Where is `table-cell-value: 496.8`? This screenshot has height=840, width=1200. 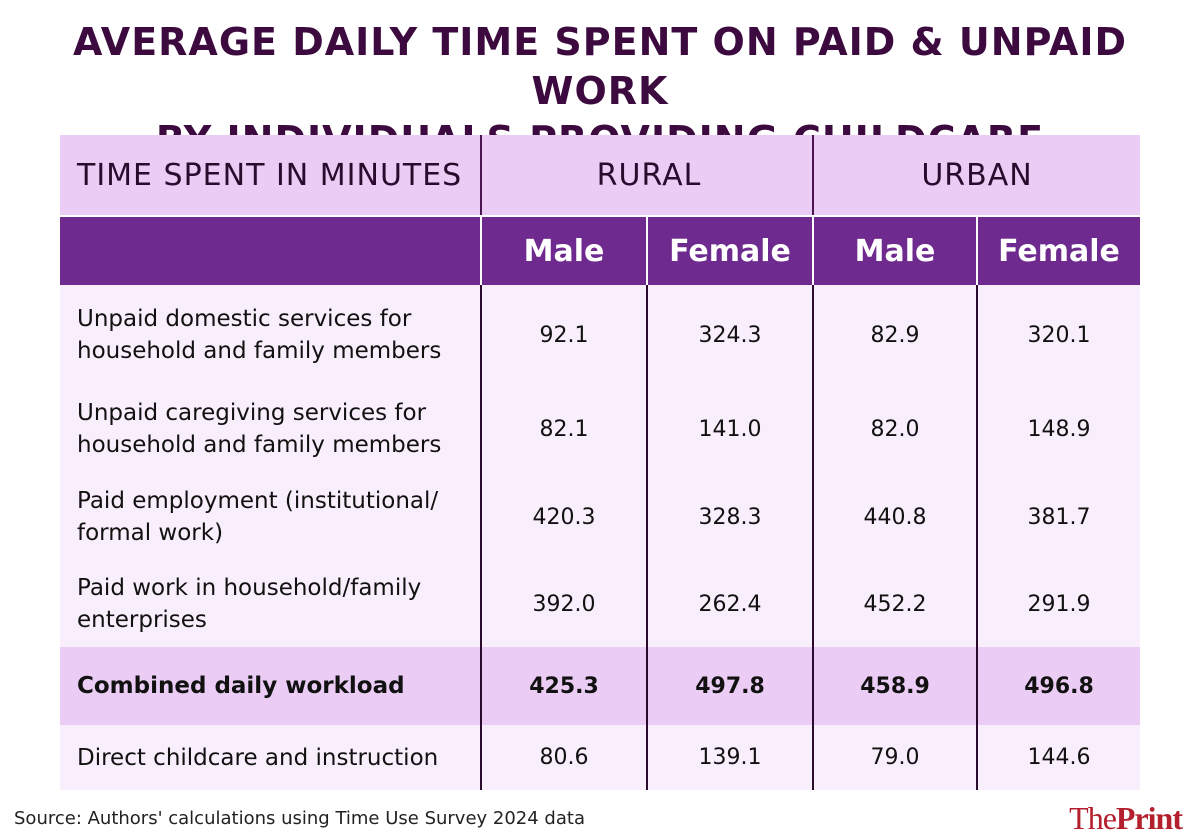
table-cell-value: 496.8 is located at coordinates (1059, 686).